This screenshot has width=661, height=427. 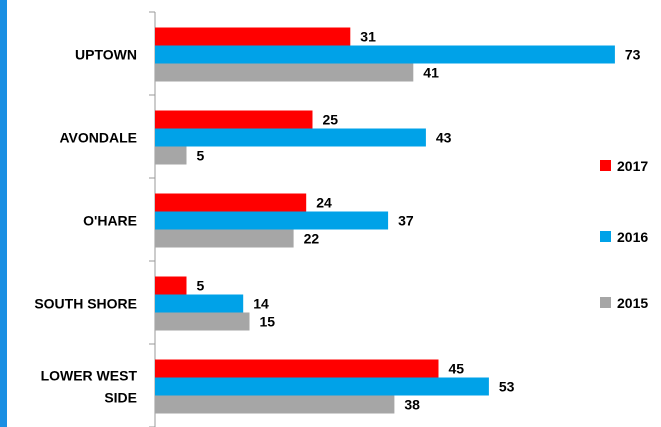 What do you see at coordinates (632, 237) in the screenshot?
I see `legend-label-2016: 2016` at bounding box center [632, 237].